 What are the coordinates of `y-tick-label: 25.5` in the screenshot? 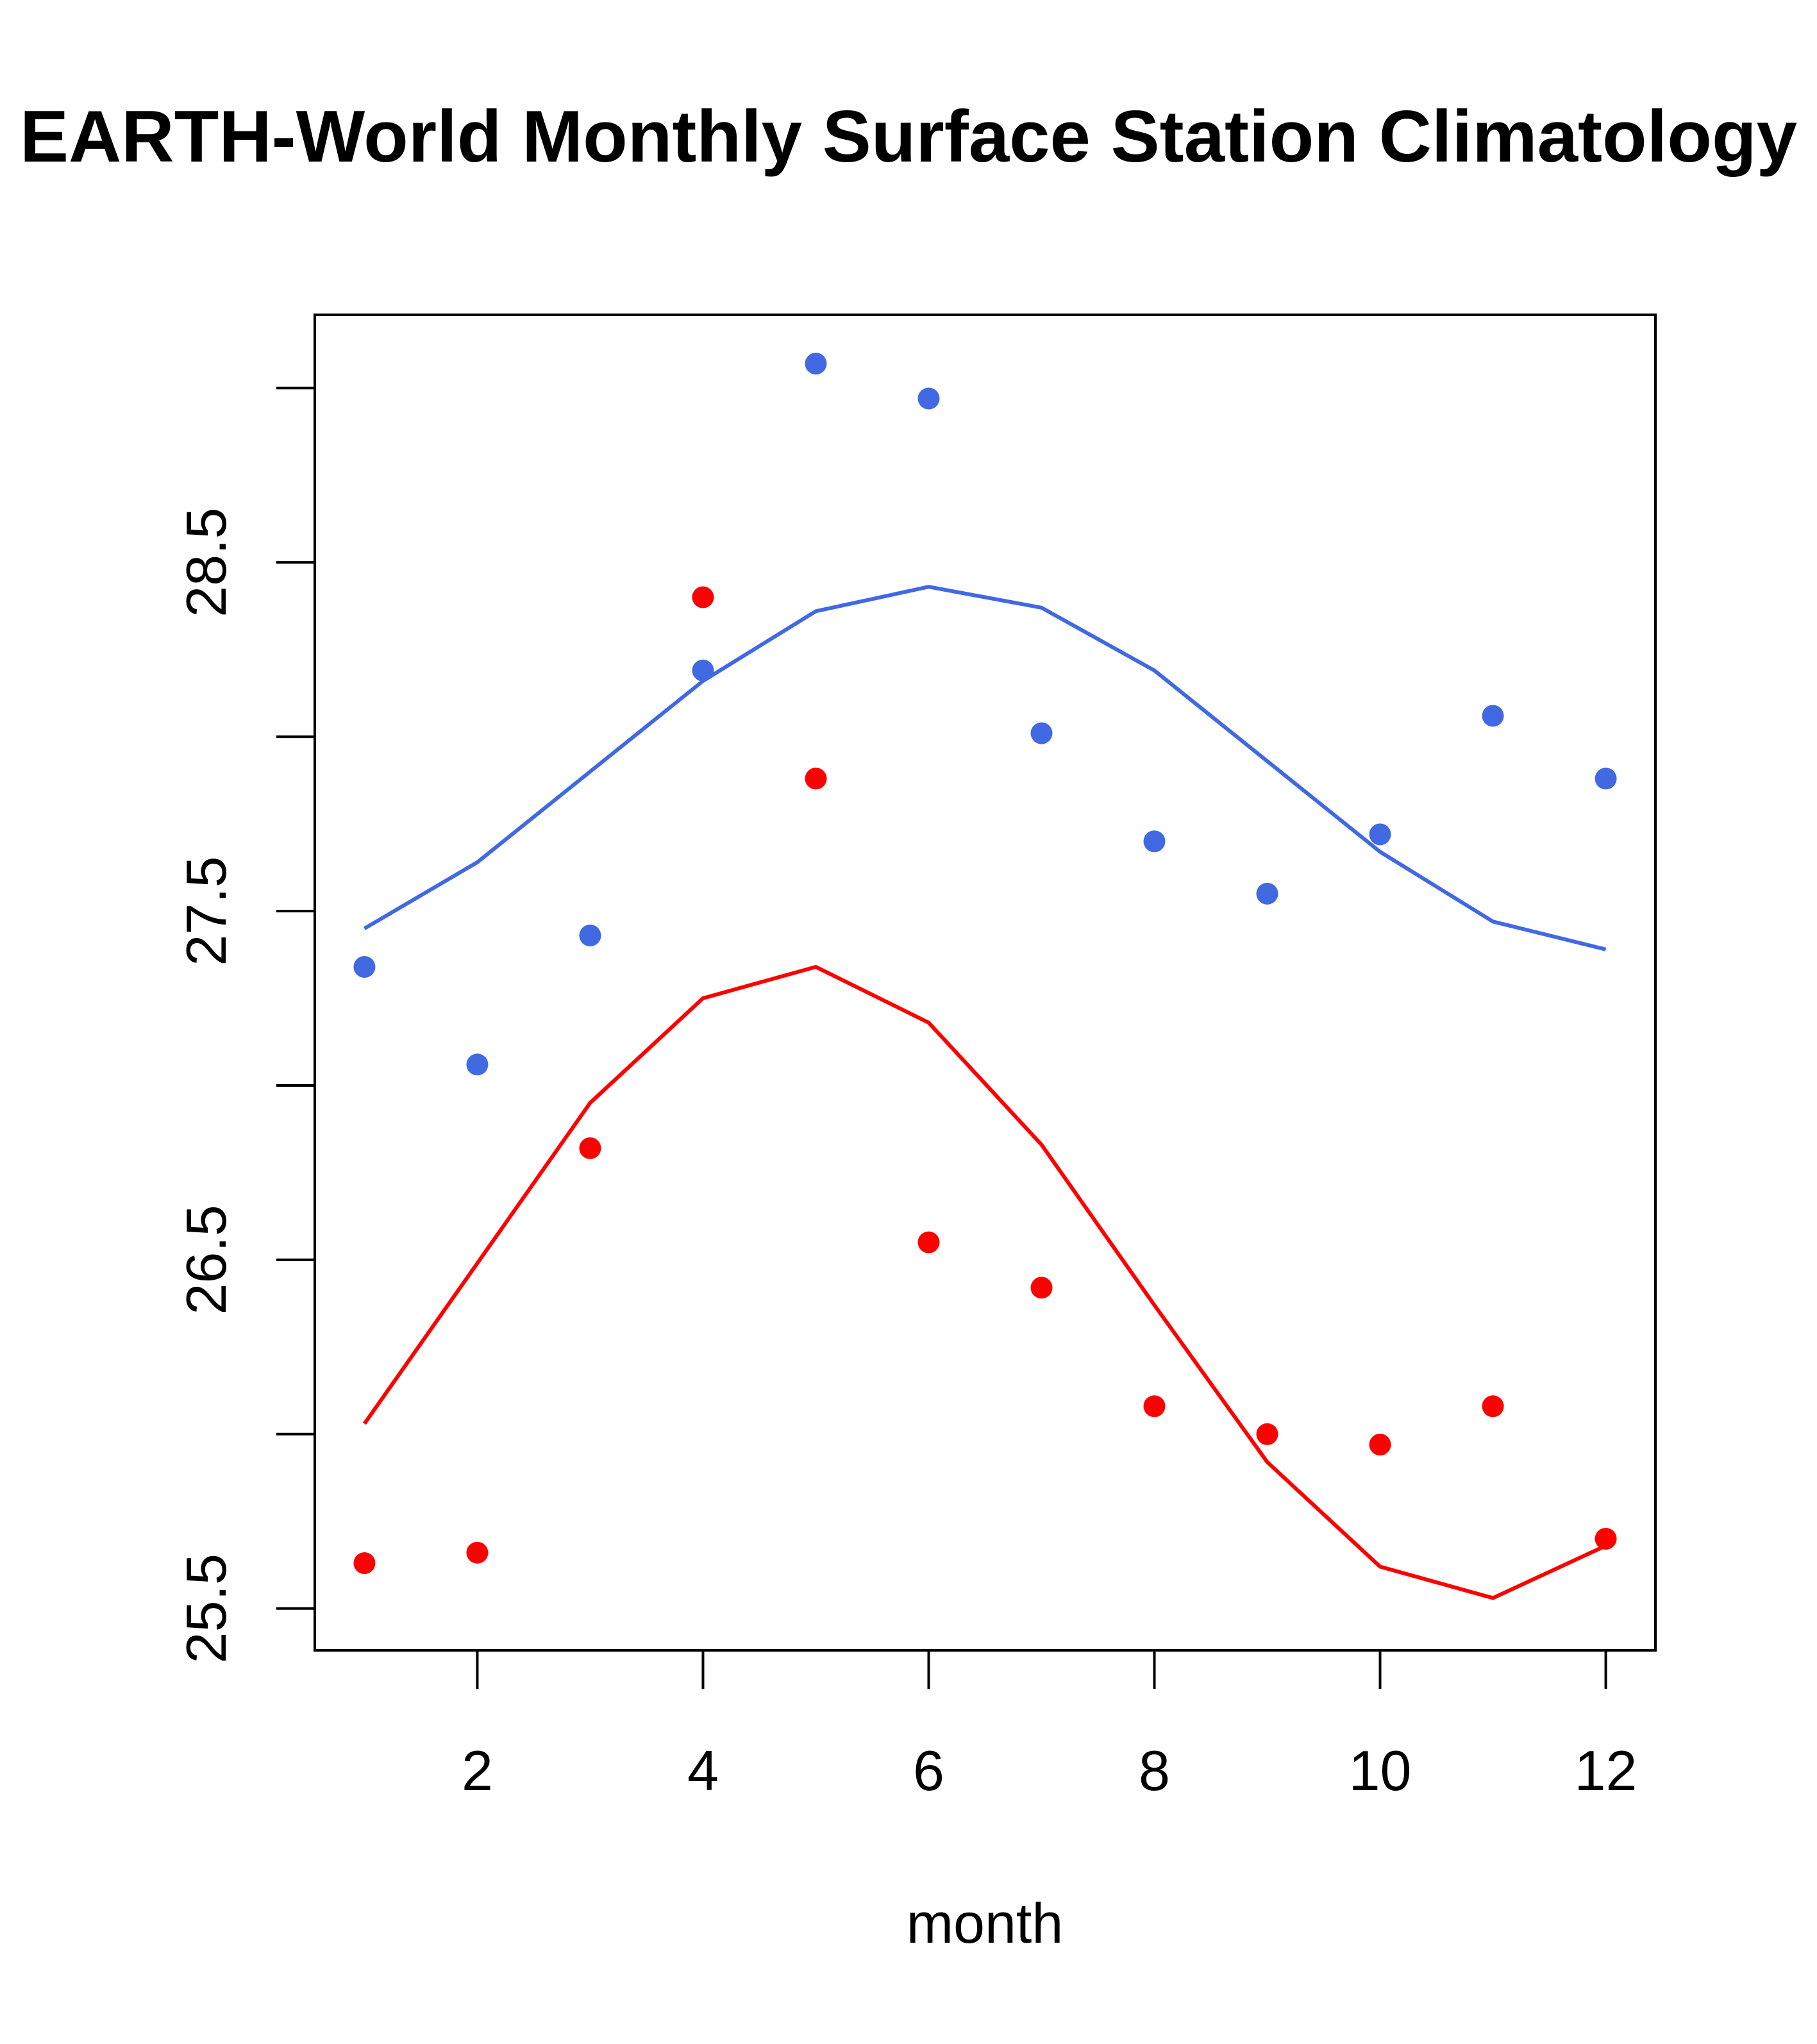 It's located at (206, 1608).